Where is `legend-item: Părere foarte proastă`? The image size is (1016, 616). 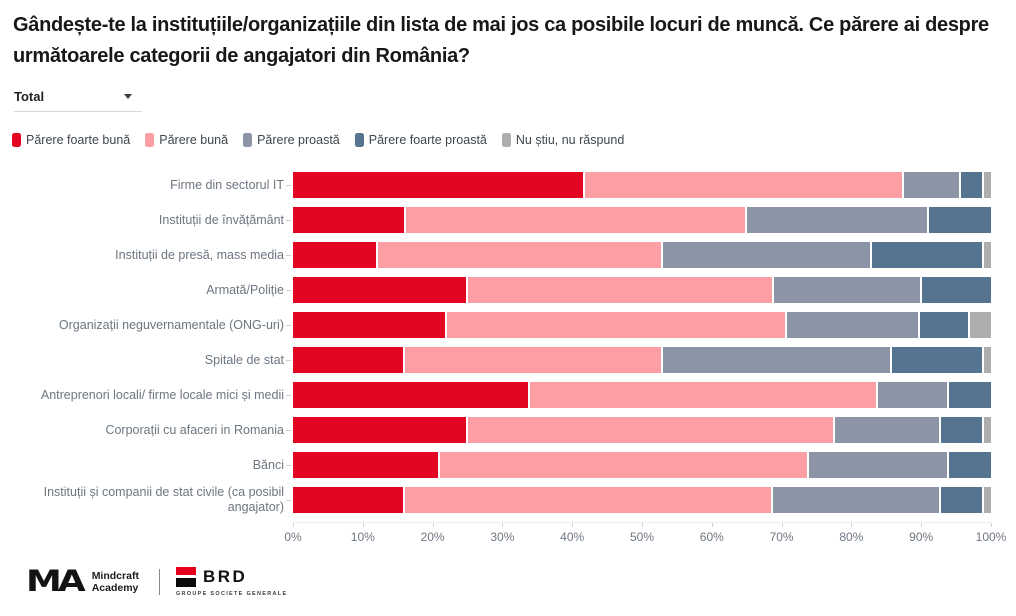
legend-item: Părere foarte proastă is located at coordinates (420, 140).